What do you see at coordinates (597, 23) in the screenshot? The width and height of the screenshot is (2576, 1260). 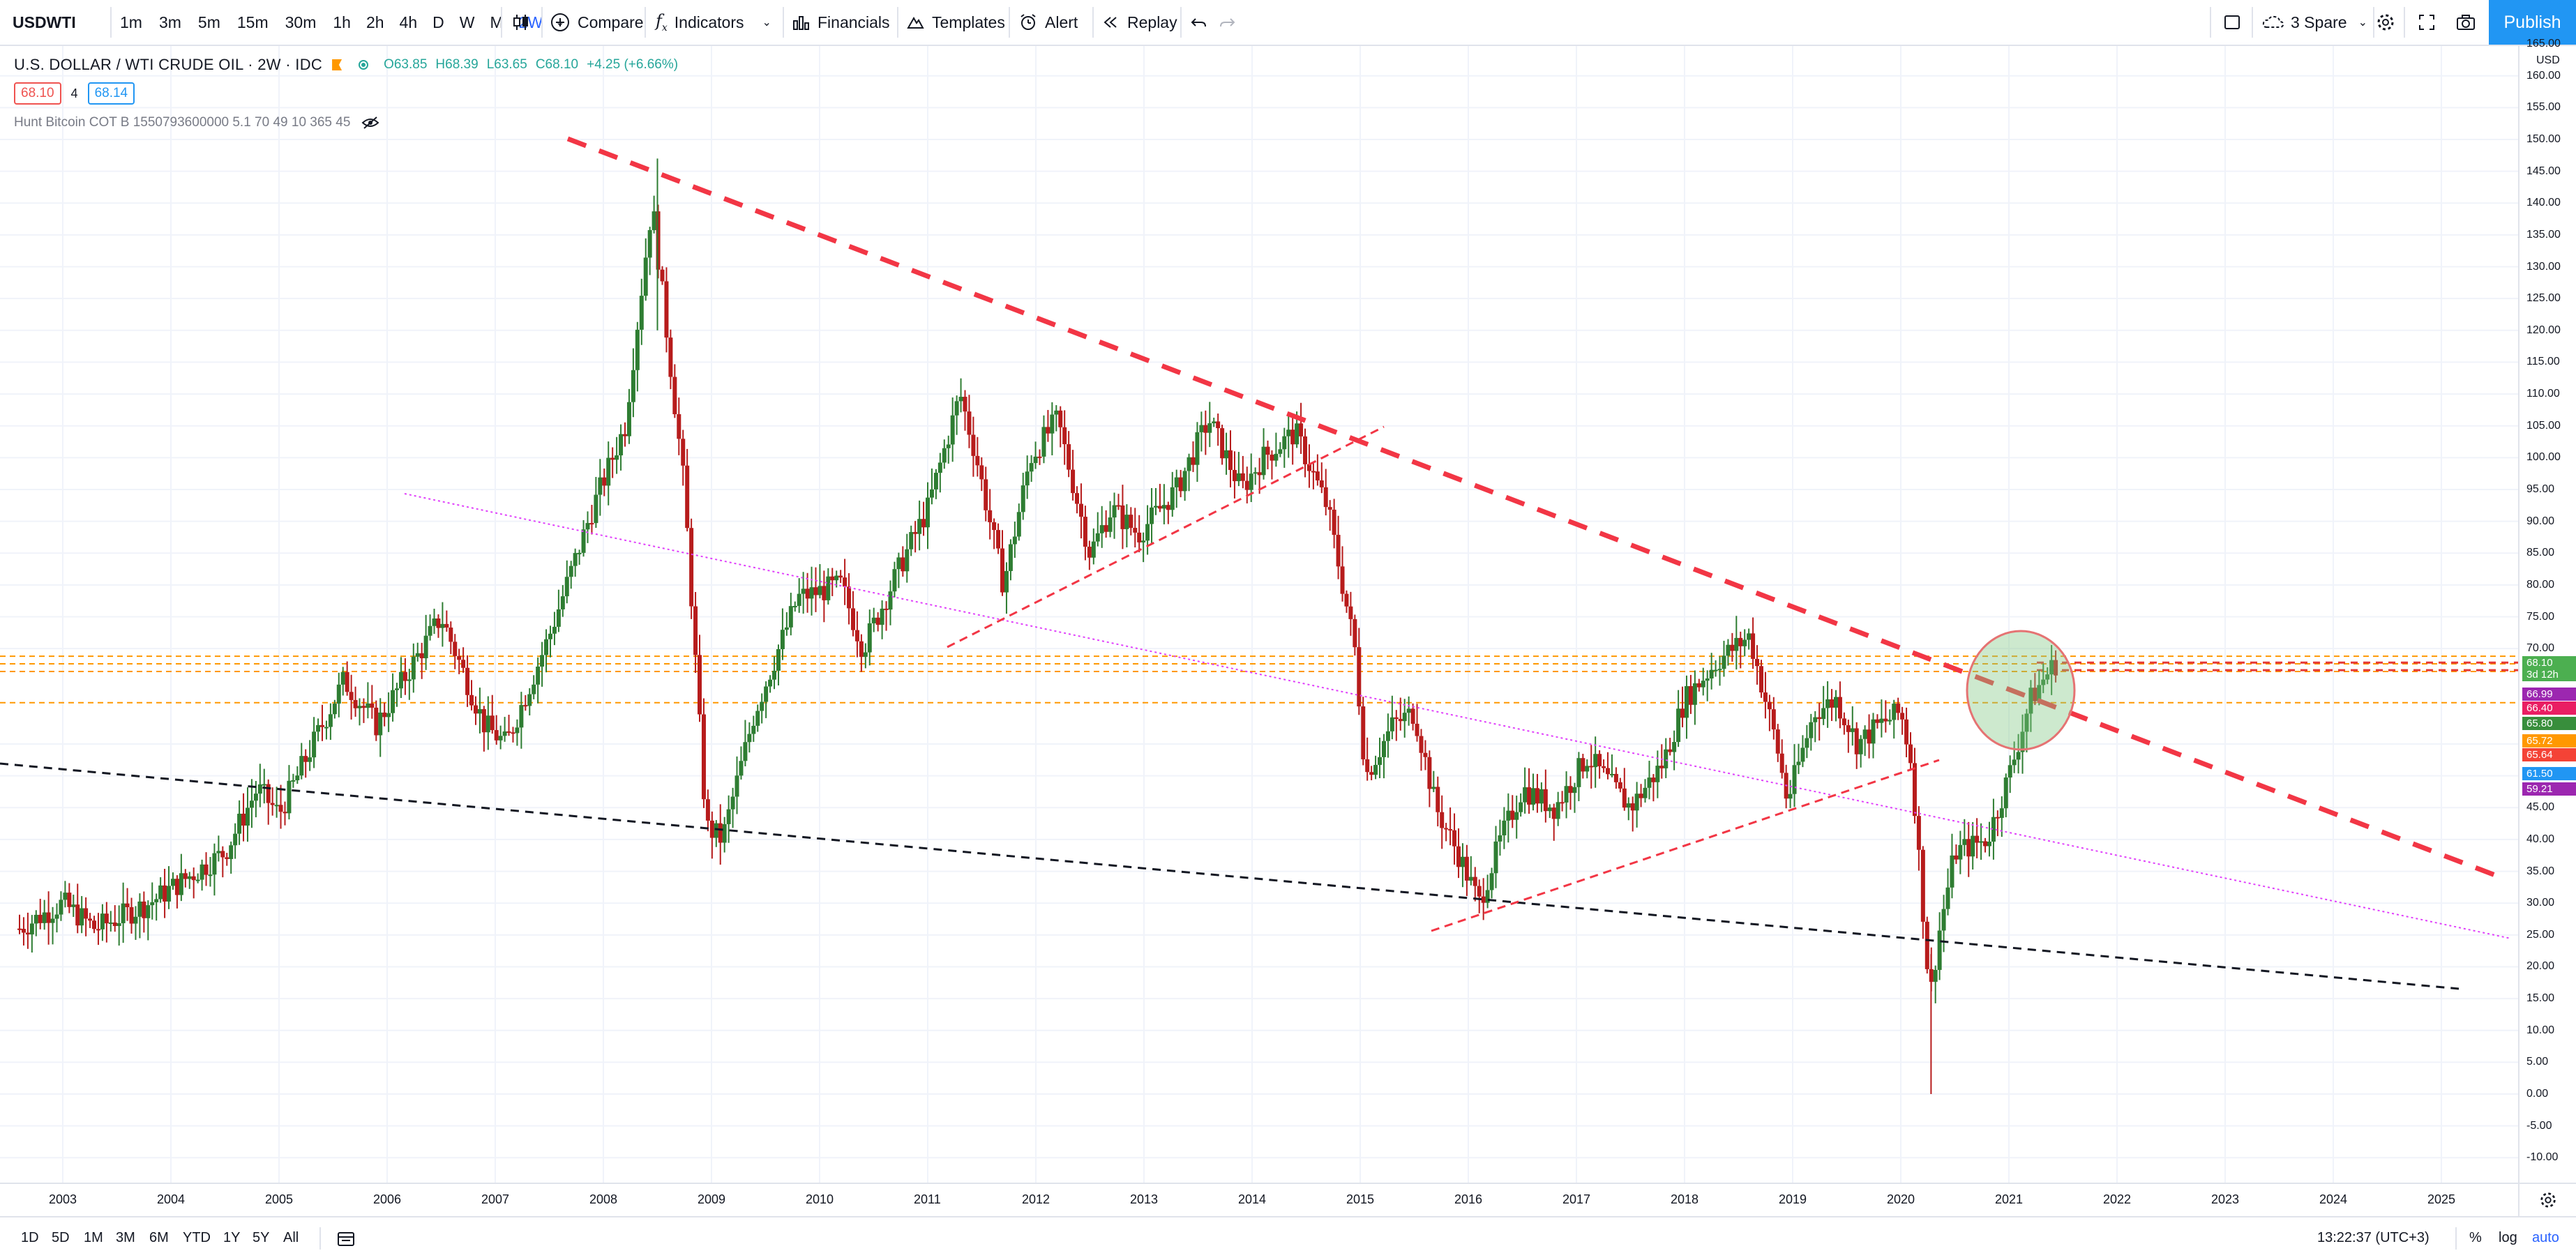 I see `compare-button: Compare` at bounding box center [597, 23].